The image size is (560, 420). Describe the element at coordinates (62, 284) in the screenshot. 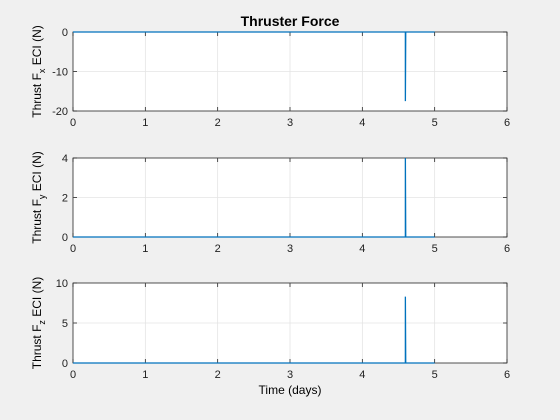

I see `y-tick-label: 10` at that location.